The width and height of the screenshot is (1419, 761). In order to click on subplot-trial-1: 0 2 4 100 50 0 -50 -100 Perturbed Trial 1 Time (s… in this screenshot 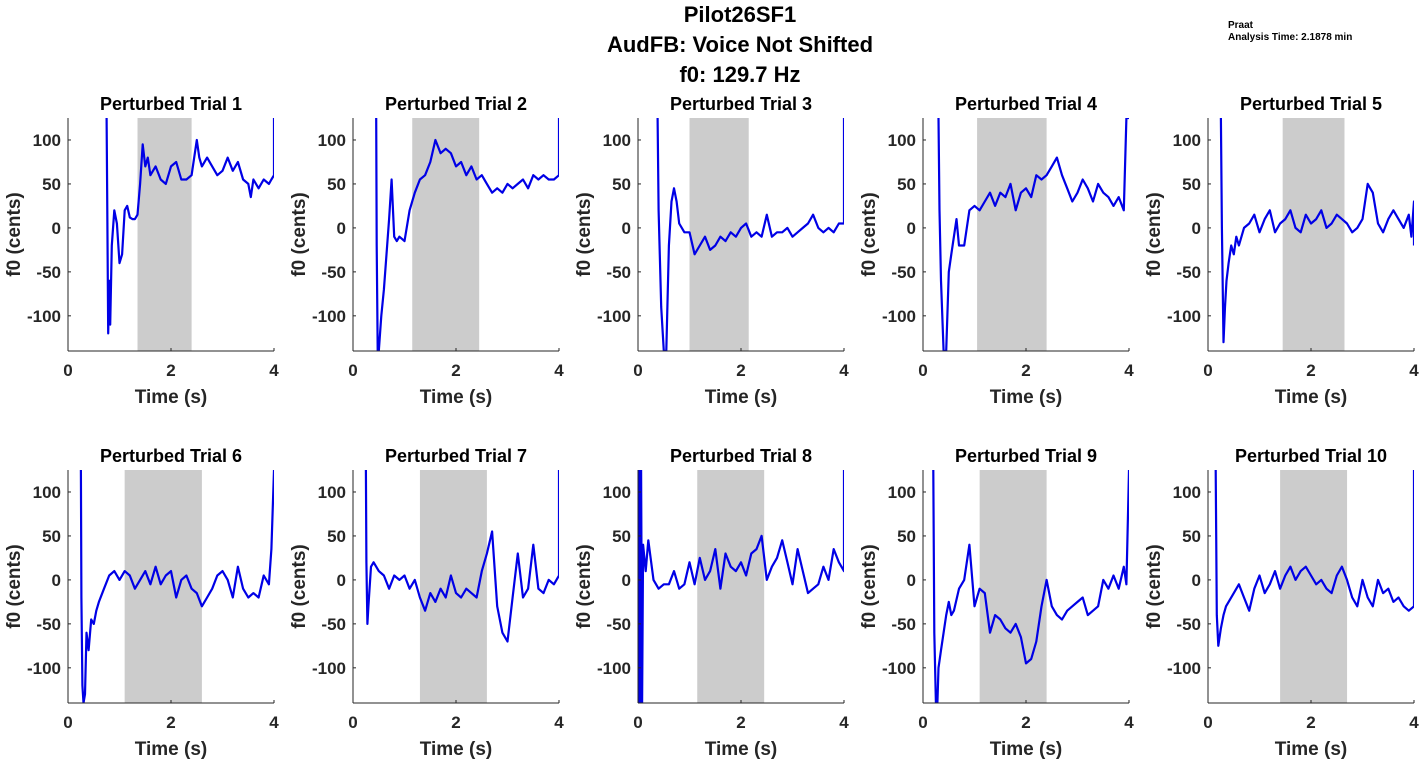, I will do `click(141, 251)`.